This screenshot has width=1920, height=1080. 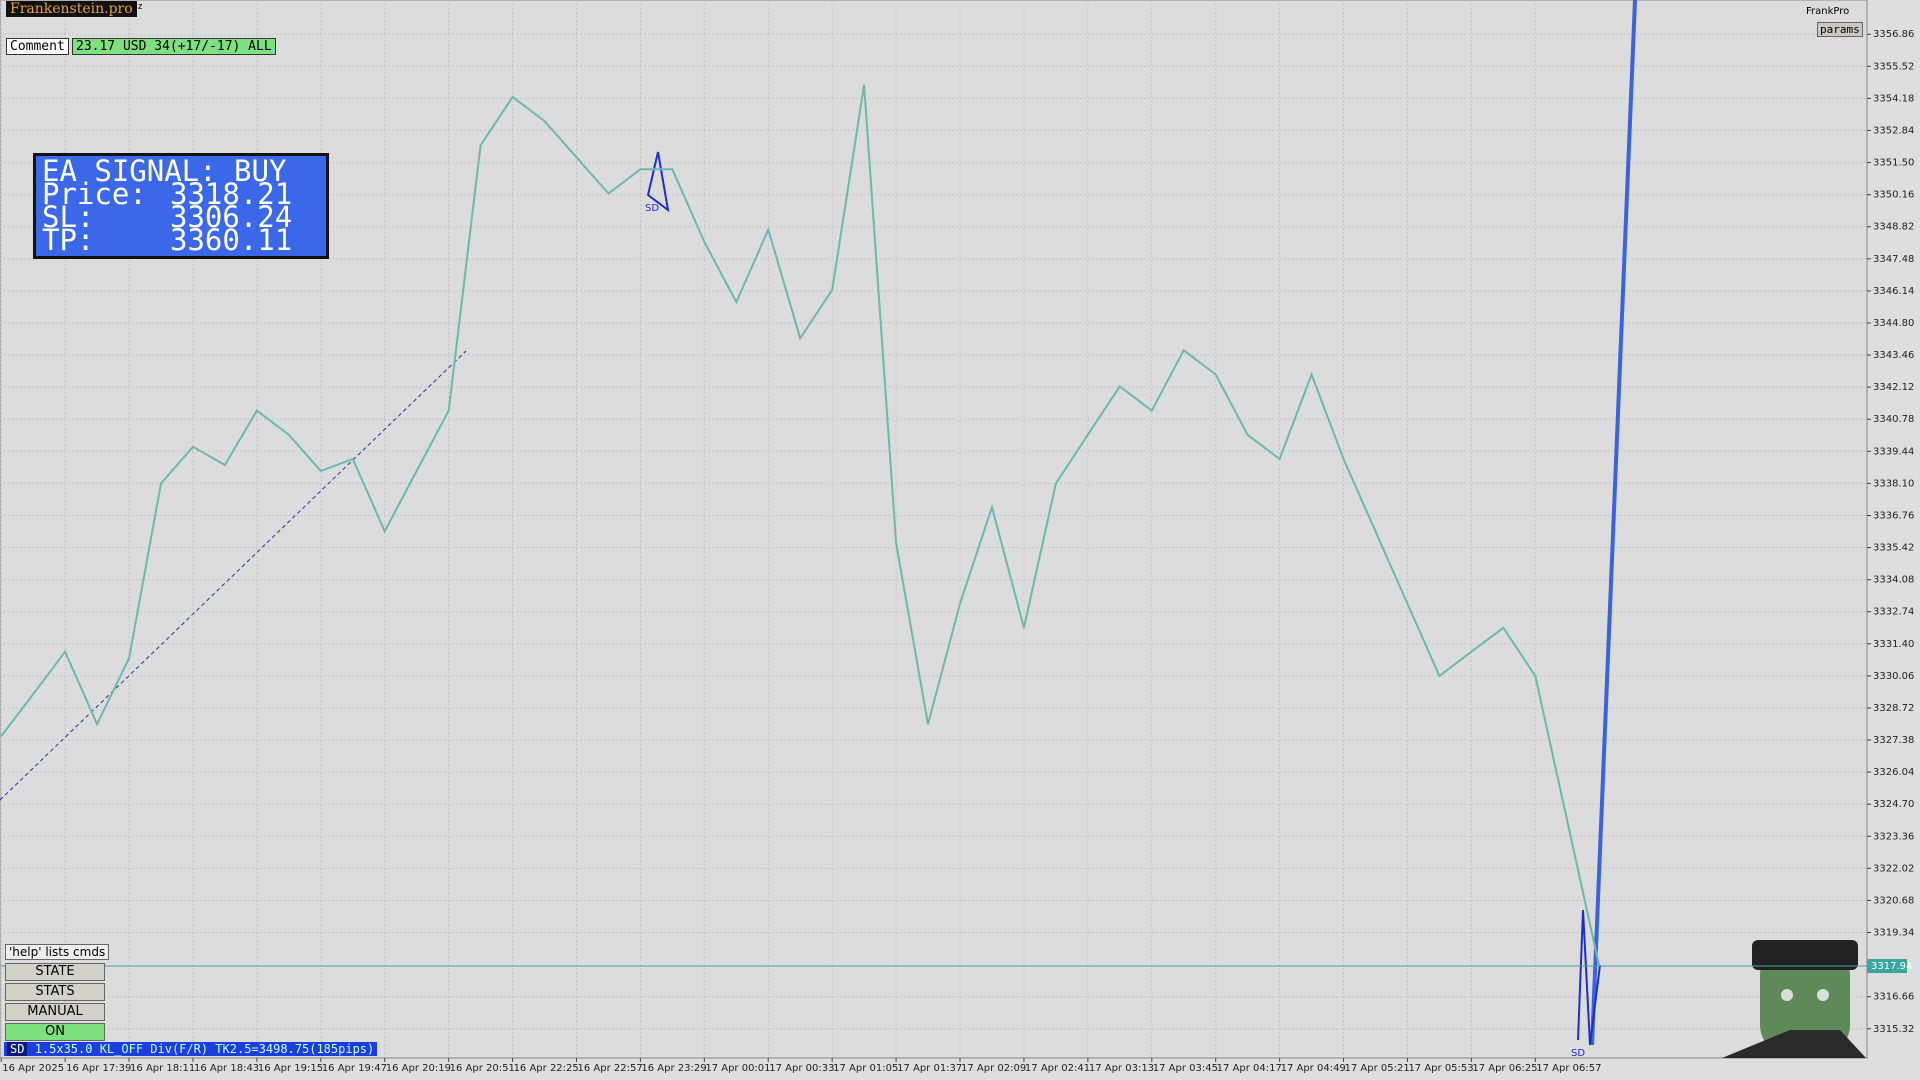 What do you see at coordinates (1891, 966) in the screenshot?
I see `current-price-label: 3317.94` at bounding box center [1891, 966].